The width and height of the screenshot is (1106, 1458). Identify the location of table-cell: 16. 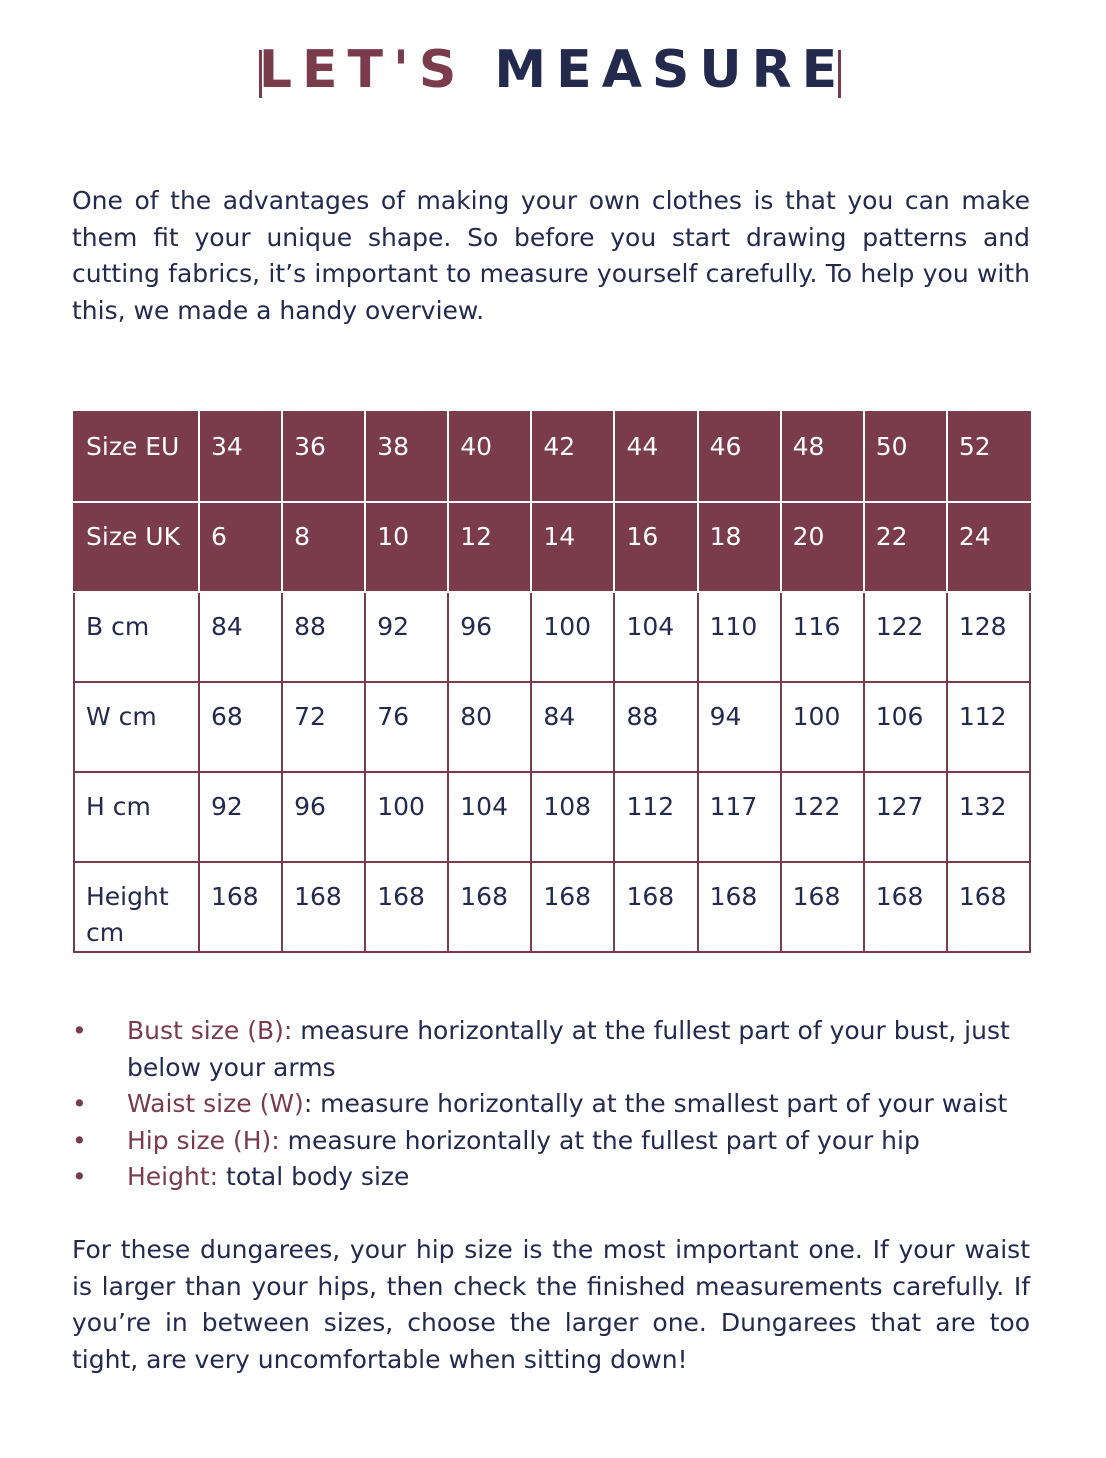
(656, 547).